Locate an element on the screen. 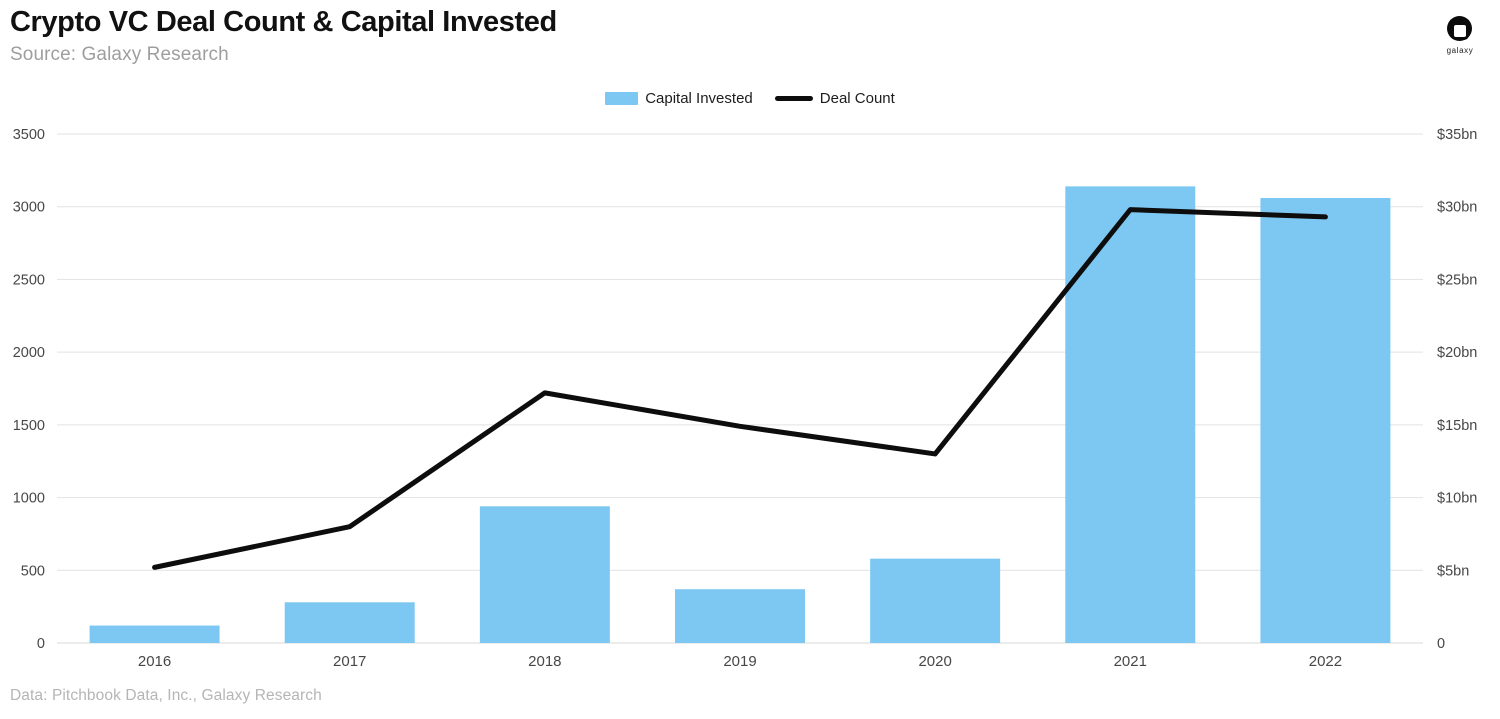 This screenshot has height=719, width=1500. x-axis-label-2020: 2020 is located at coordinates (934, 661).